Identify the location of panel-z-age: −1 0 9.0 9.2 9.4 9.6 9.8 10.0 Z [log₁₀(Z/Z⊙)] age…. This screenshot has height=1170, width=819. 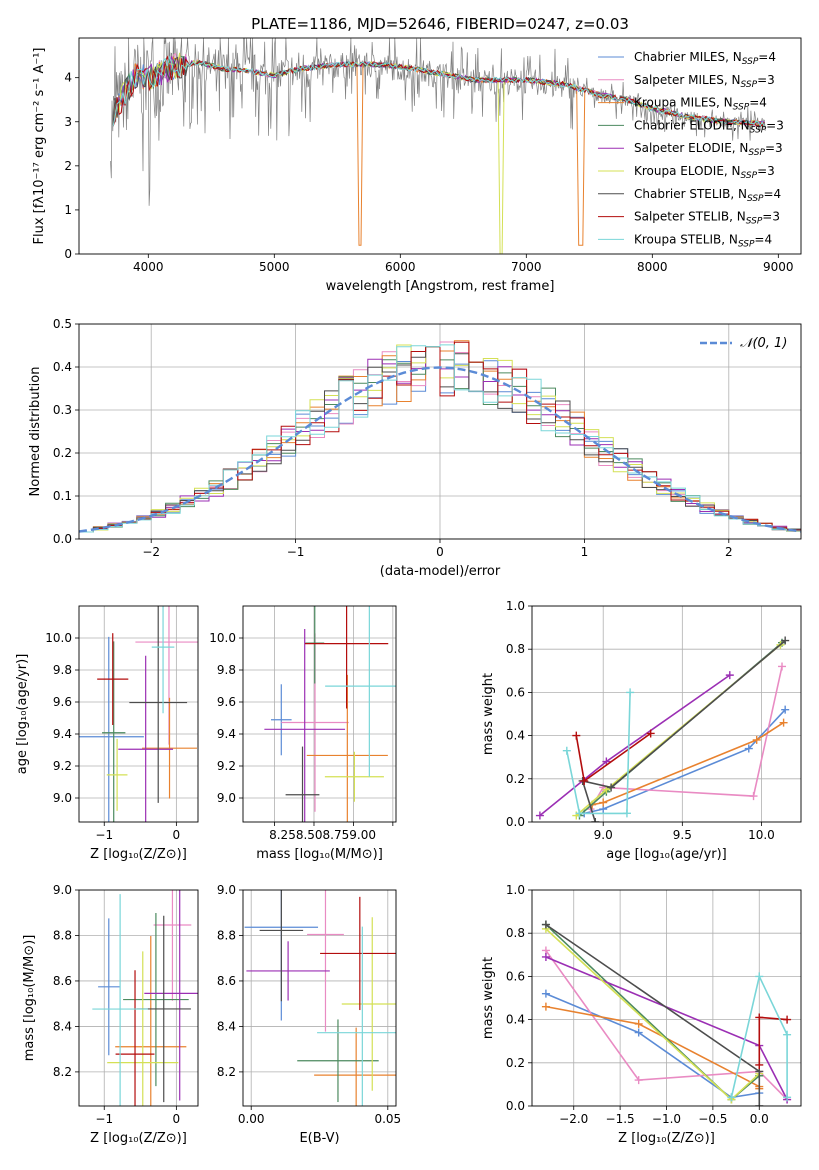
(107, 733).